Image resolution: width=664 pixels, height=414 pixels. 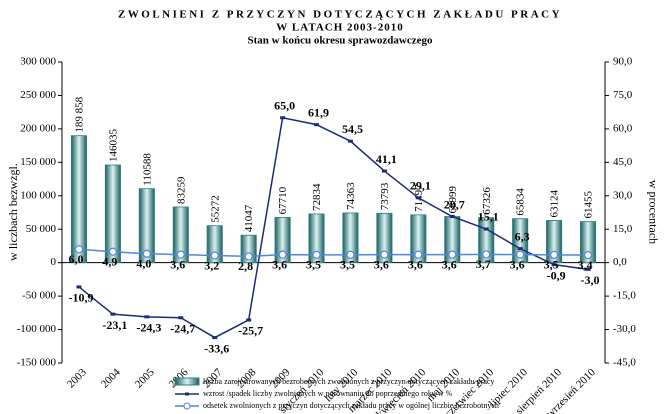 I want to click on y2-tick-label: 0,0, so click(x=620, y=262).